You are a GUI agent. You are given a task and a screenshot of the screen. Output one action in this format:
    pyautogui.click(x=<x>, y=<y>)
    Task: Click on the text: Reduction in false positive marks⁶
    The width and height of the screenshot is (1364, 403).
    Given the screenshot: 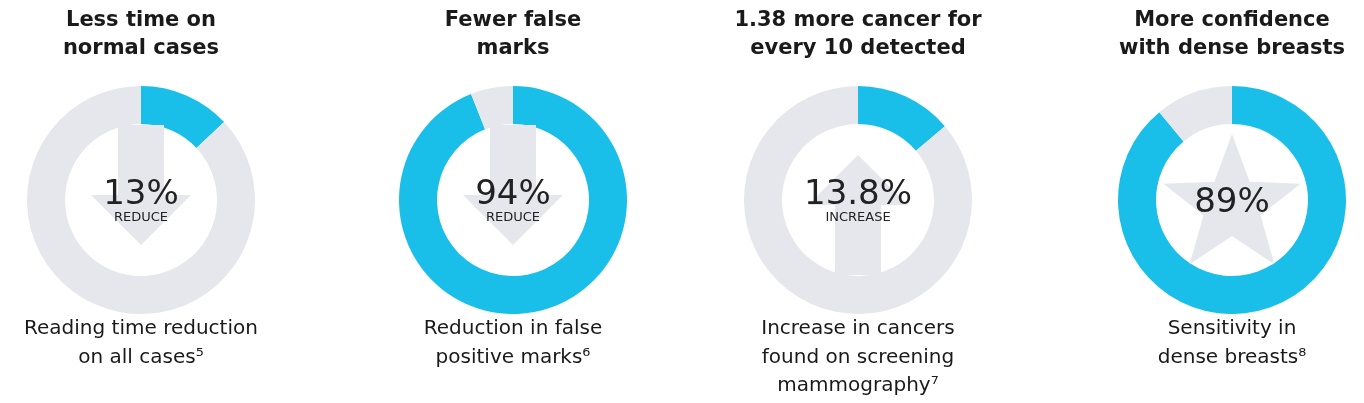 What is the action you would take?
    pyautogui.click(x=513, y=341)
    